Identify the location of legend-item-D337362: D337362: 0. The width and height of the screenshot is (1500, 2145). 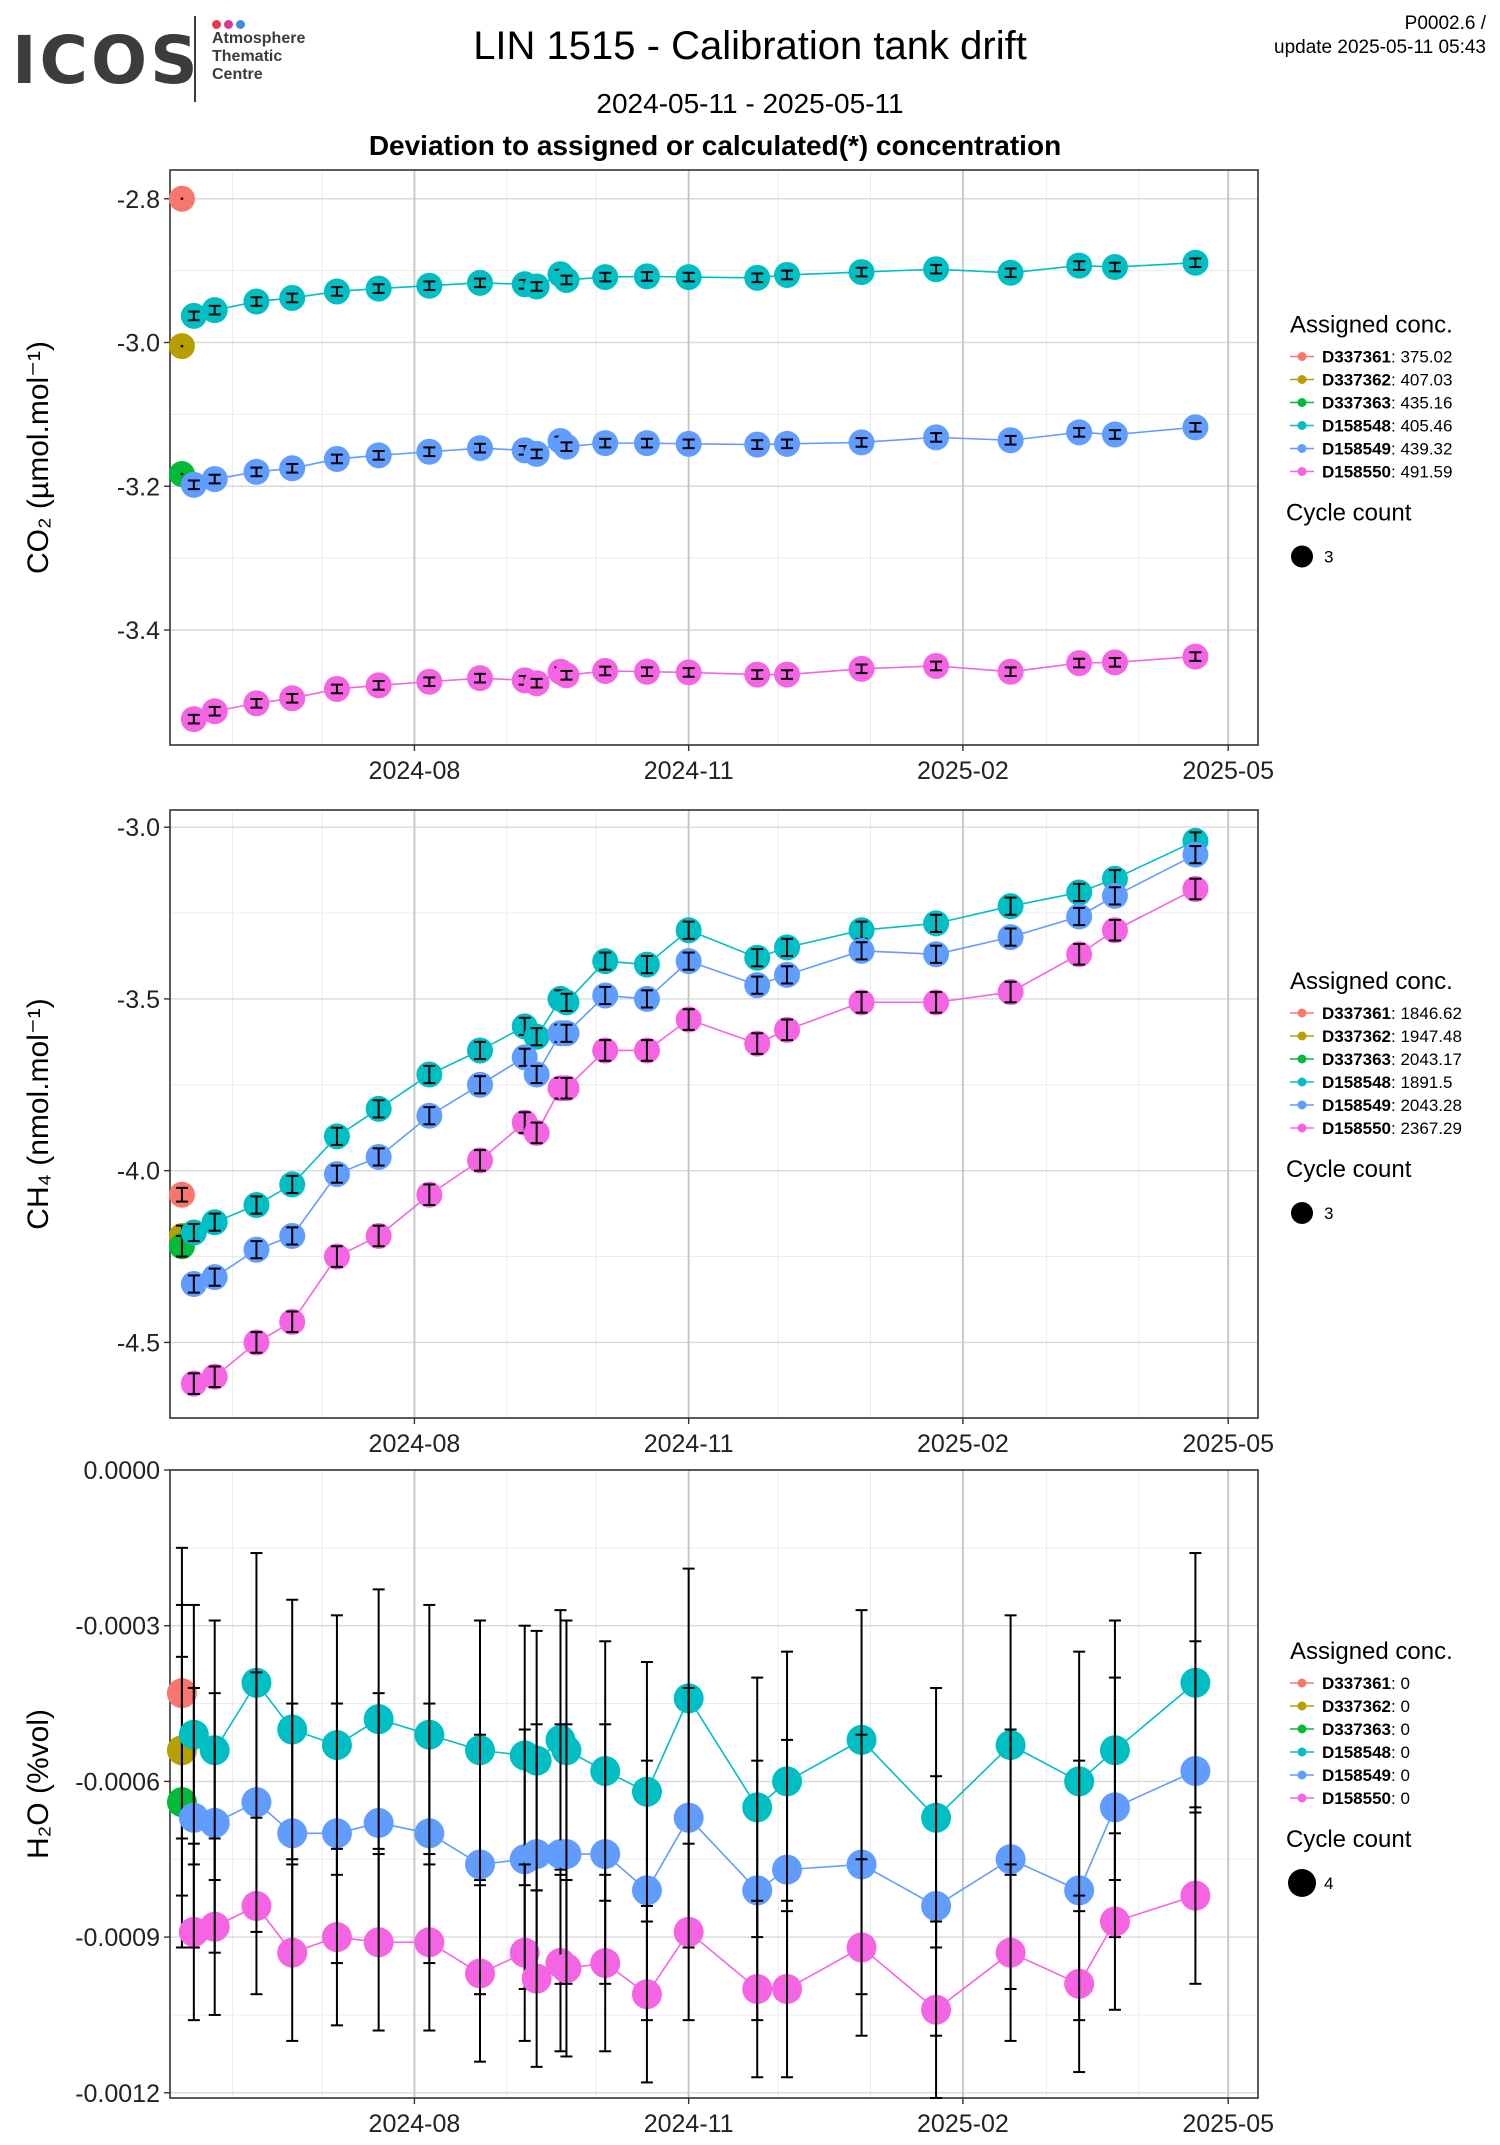
(1366, 1706).